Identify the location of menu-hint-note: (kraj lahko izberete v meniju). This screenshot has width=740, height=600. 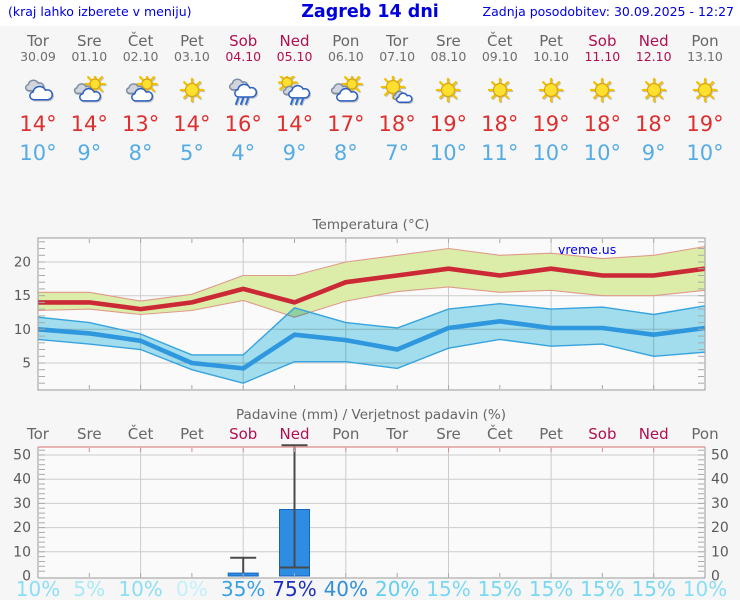
(100, 11).